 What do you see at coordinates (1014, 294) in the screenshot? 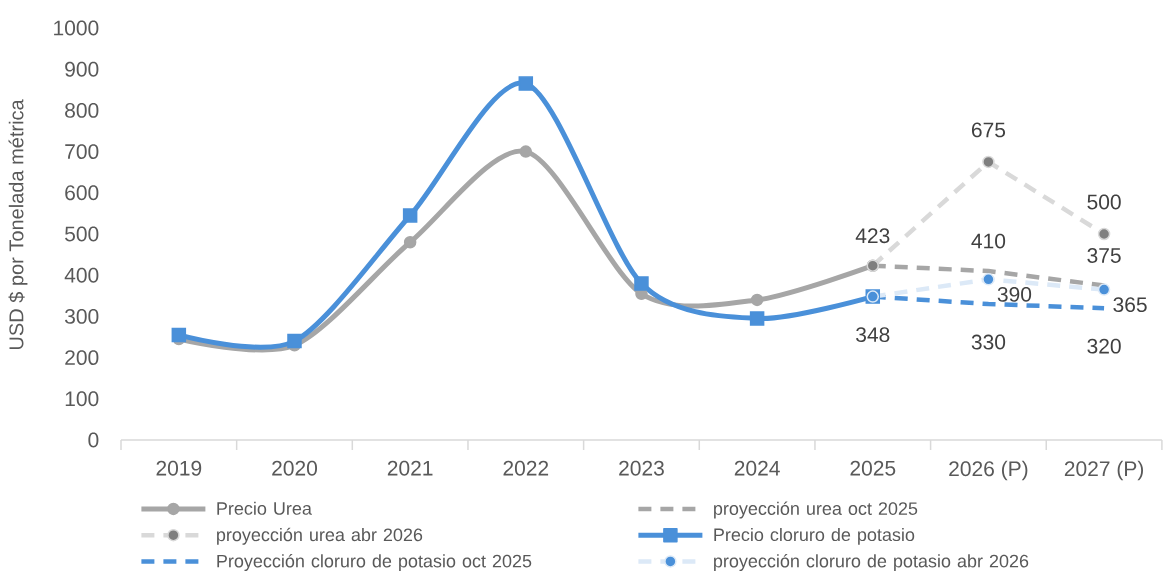
I see `data-label: 390` at bounding box center [1014, 294].